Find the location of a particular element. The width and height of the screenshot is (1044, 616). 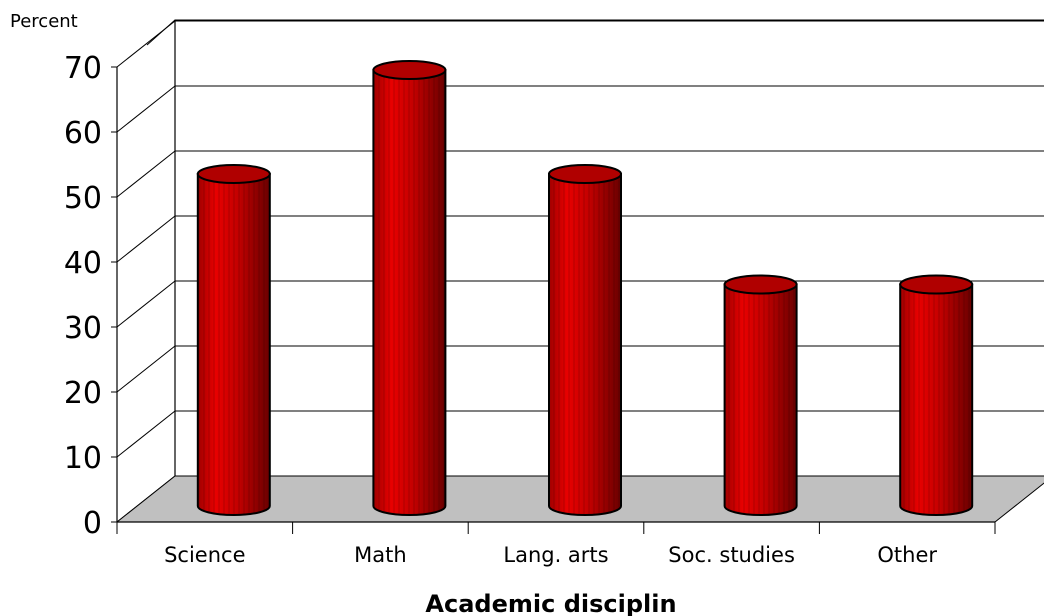

side-top-edge is located at coordinates (161, 32).